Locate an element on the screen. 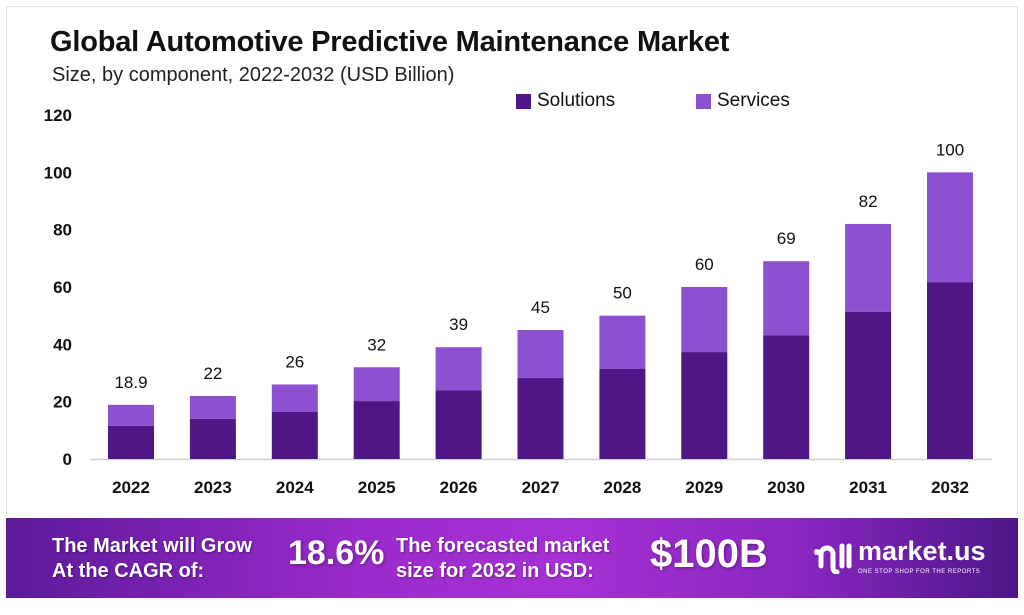  x-tick-label: 2028 is located at coordinates (622, 487).